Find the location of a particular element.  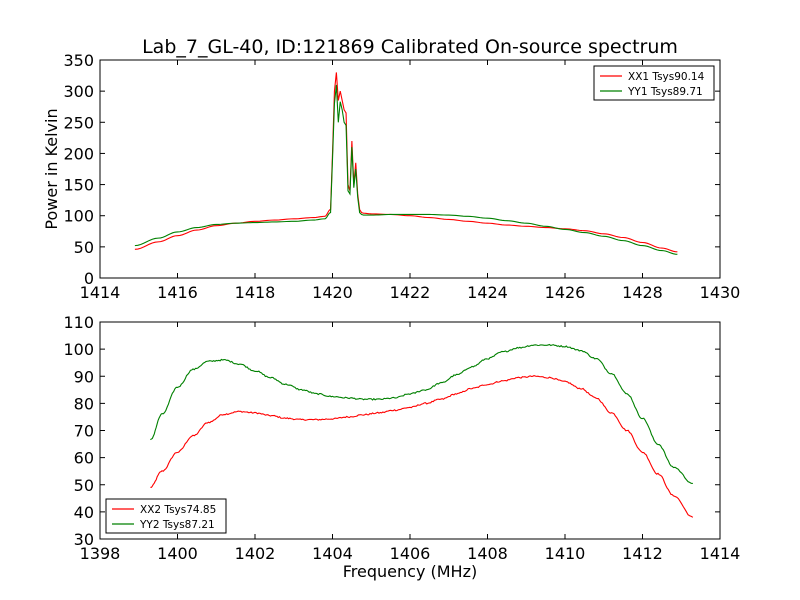

y-tick-label: 0 is located at coordinates (89, 278).